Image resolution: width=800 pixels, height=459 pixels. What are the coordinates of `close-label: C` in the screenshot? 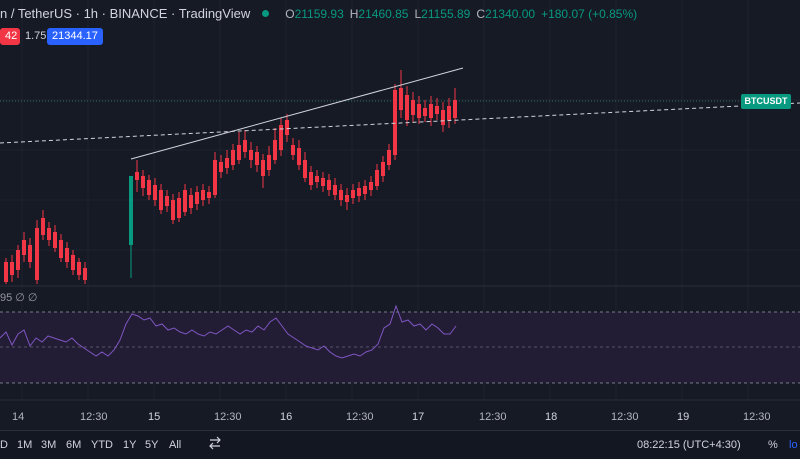 It's located at (481, 13).